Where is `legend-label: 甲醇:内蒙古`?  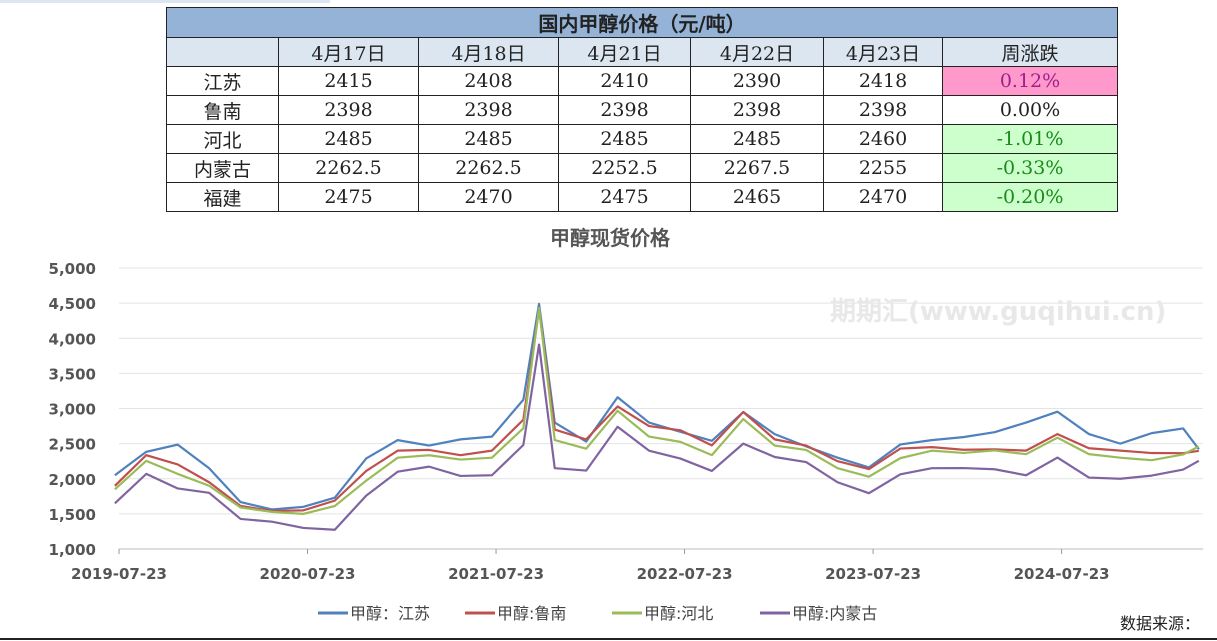 legend-label: 甲醇:内蒙古 is located at coordinates (834, 613).